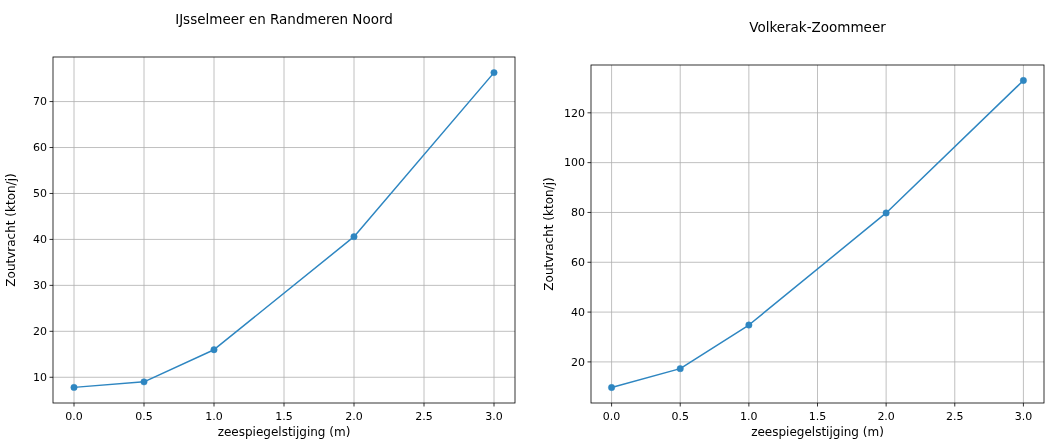  Describe the element at coordinates (574, 163) in the screenshot. I see `y-tick-label: 100` at that location.